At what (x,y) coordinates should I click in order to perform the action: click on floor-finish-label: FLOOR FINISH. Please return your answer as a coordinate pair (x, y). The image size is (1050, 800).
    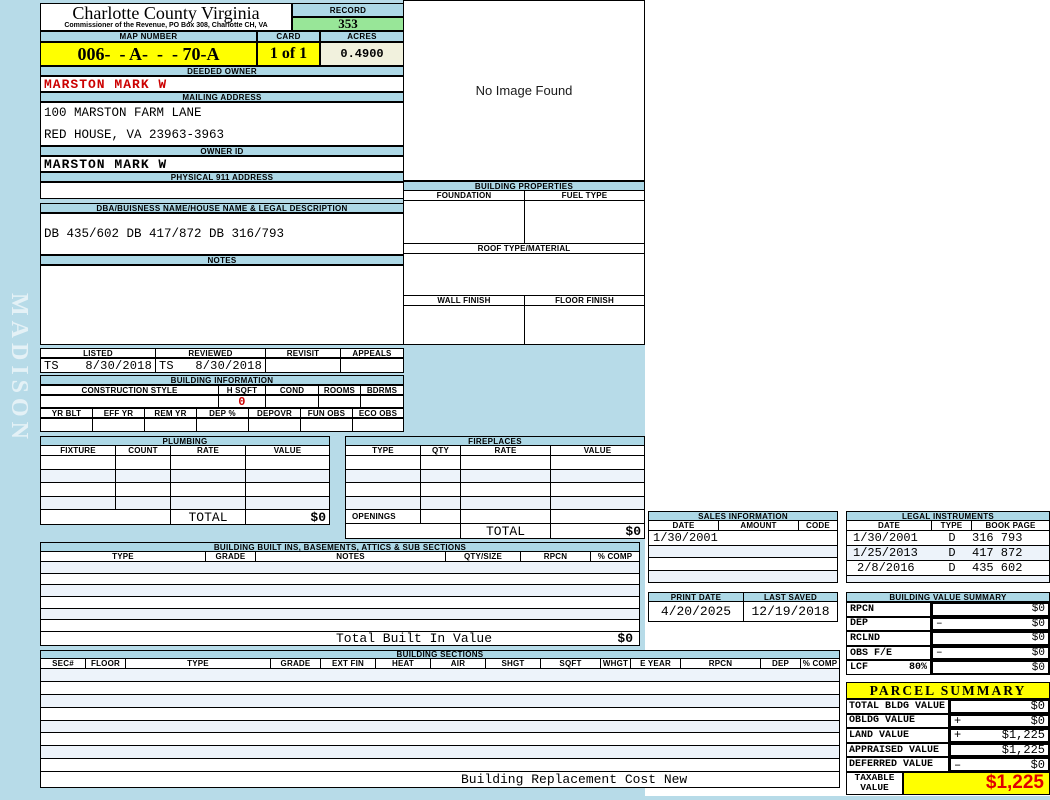
    Looking at the image, I should click on (584, 301).